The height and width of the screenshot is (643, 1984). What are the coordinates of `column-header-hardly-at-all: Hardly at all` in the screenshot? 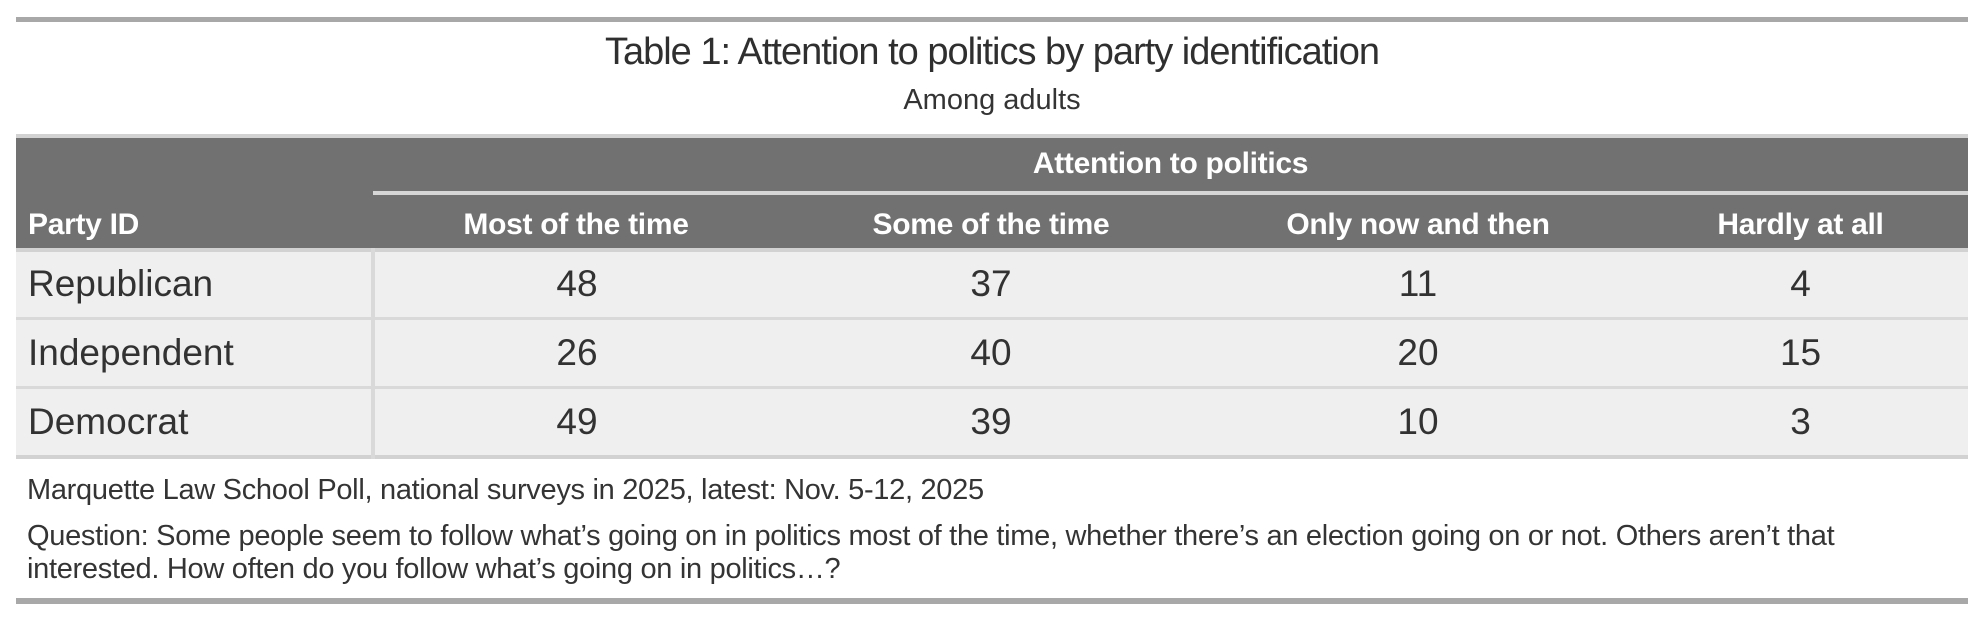 It's located at (1801, 221).